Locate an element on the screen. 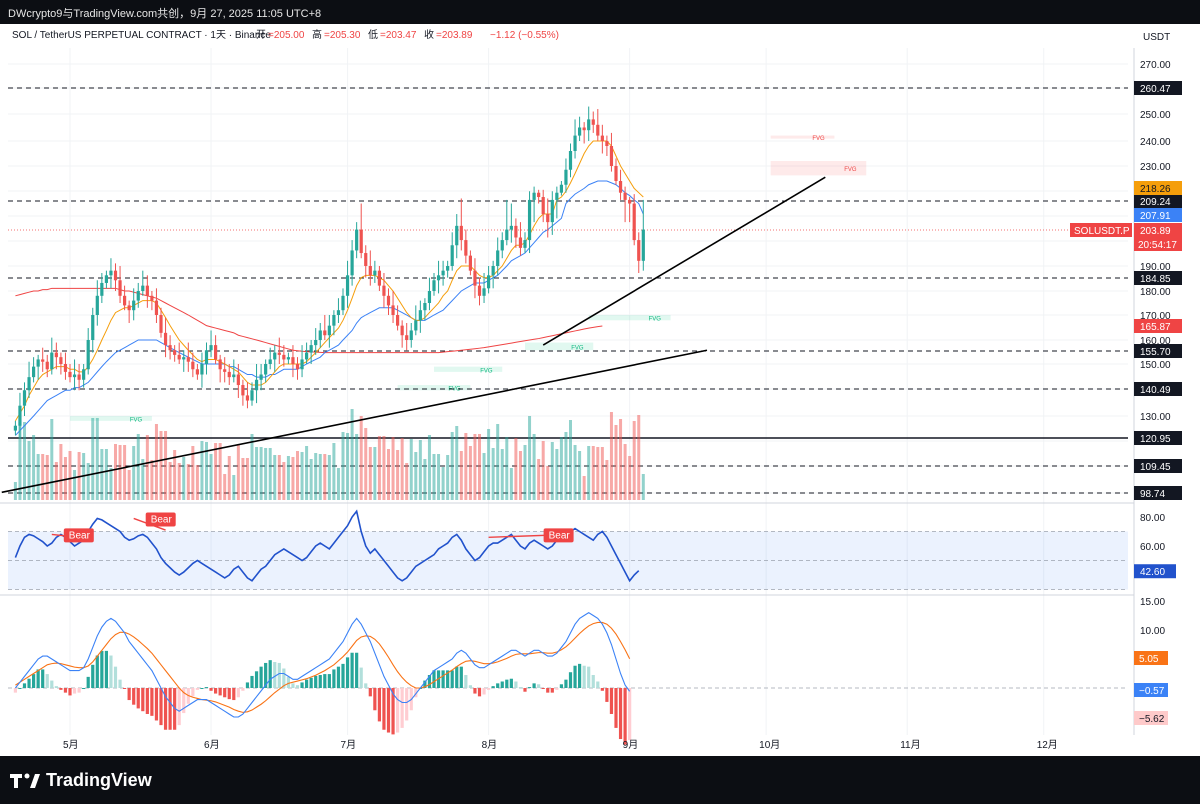 The image size is (1200, 804). trendline is located at coordinates (684, 261).